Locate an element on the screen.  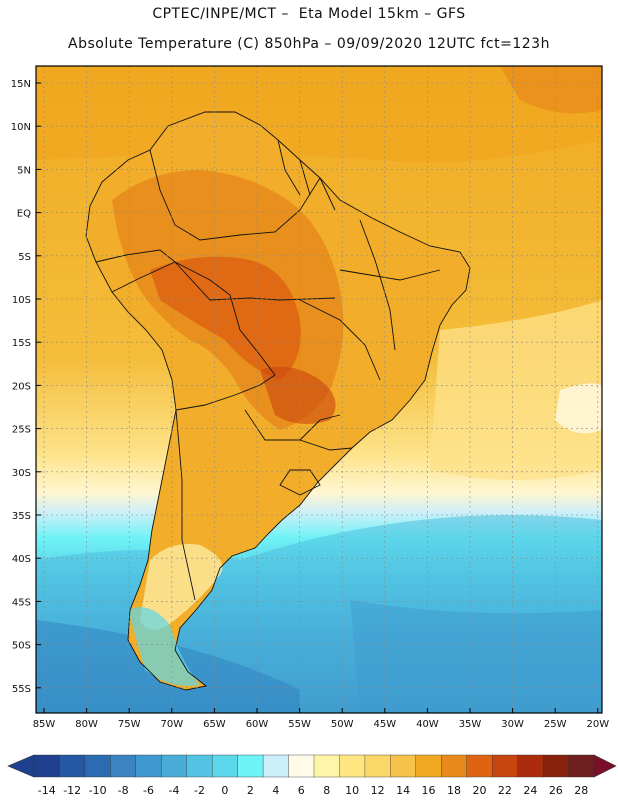
lat-label: 55S is located at coordinates (21, 689).